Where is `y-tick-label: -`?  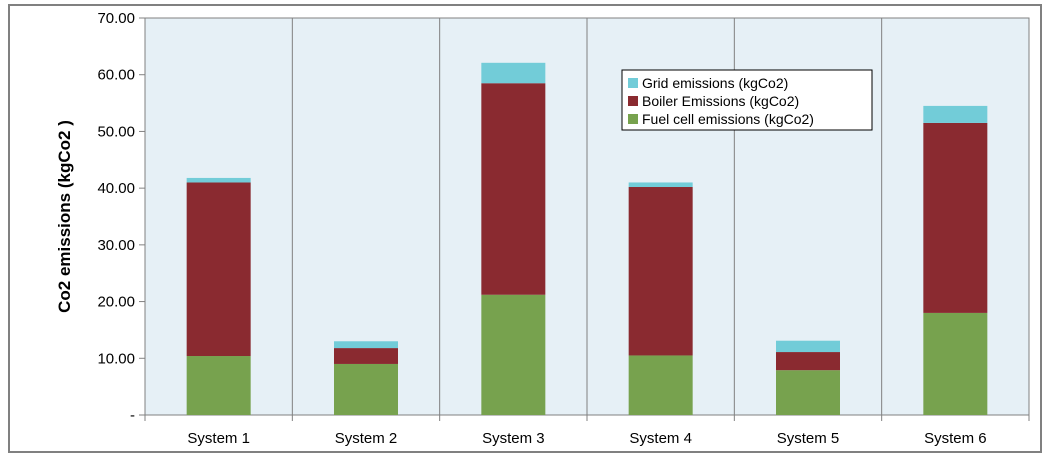 y-tick-label: - is located at coordinates (132, 415).